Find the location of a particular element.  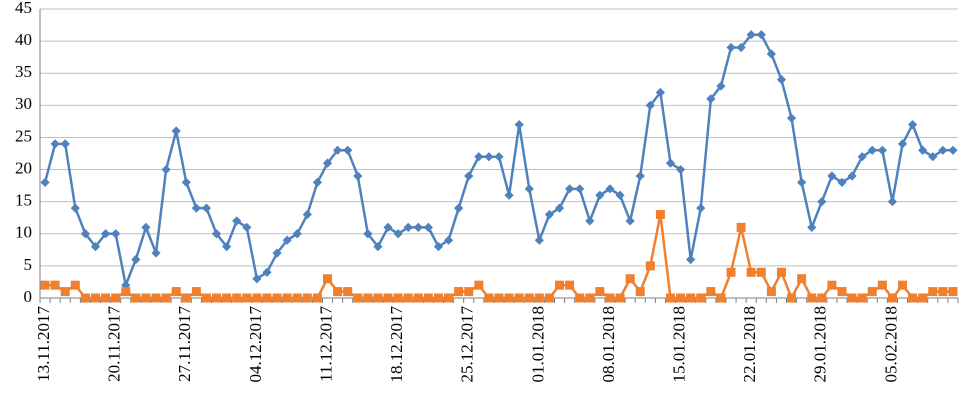

y-tick-label: 25 is located at coordinates (23, 135).